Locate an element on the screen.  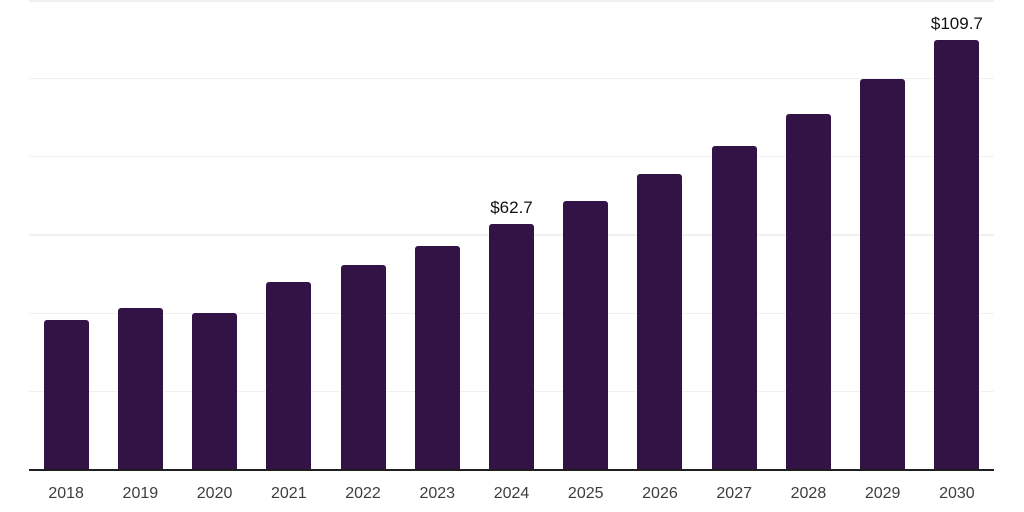
x-tick-2027: 2027 is located at coordinates (734, 493).